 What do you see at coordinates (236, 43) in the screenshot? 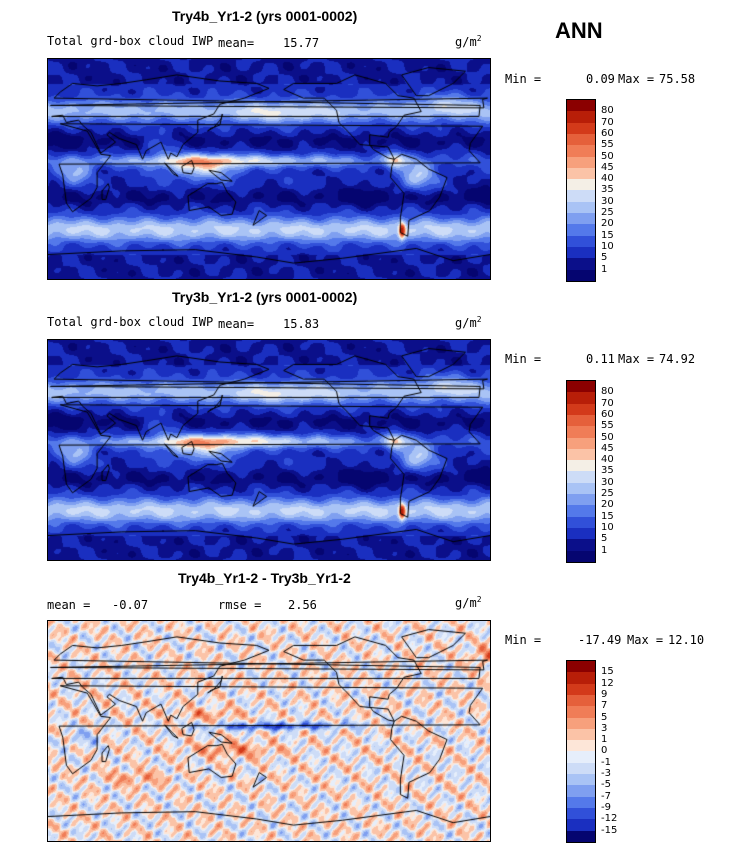
I see `panel1-mean-label: mean=` at bounding box center [236, 43].